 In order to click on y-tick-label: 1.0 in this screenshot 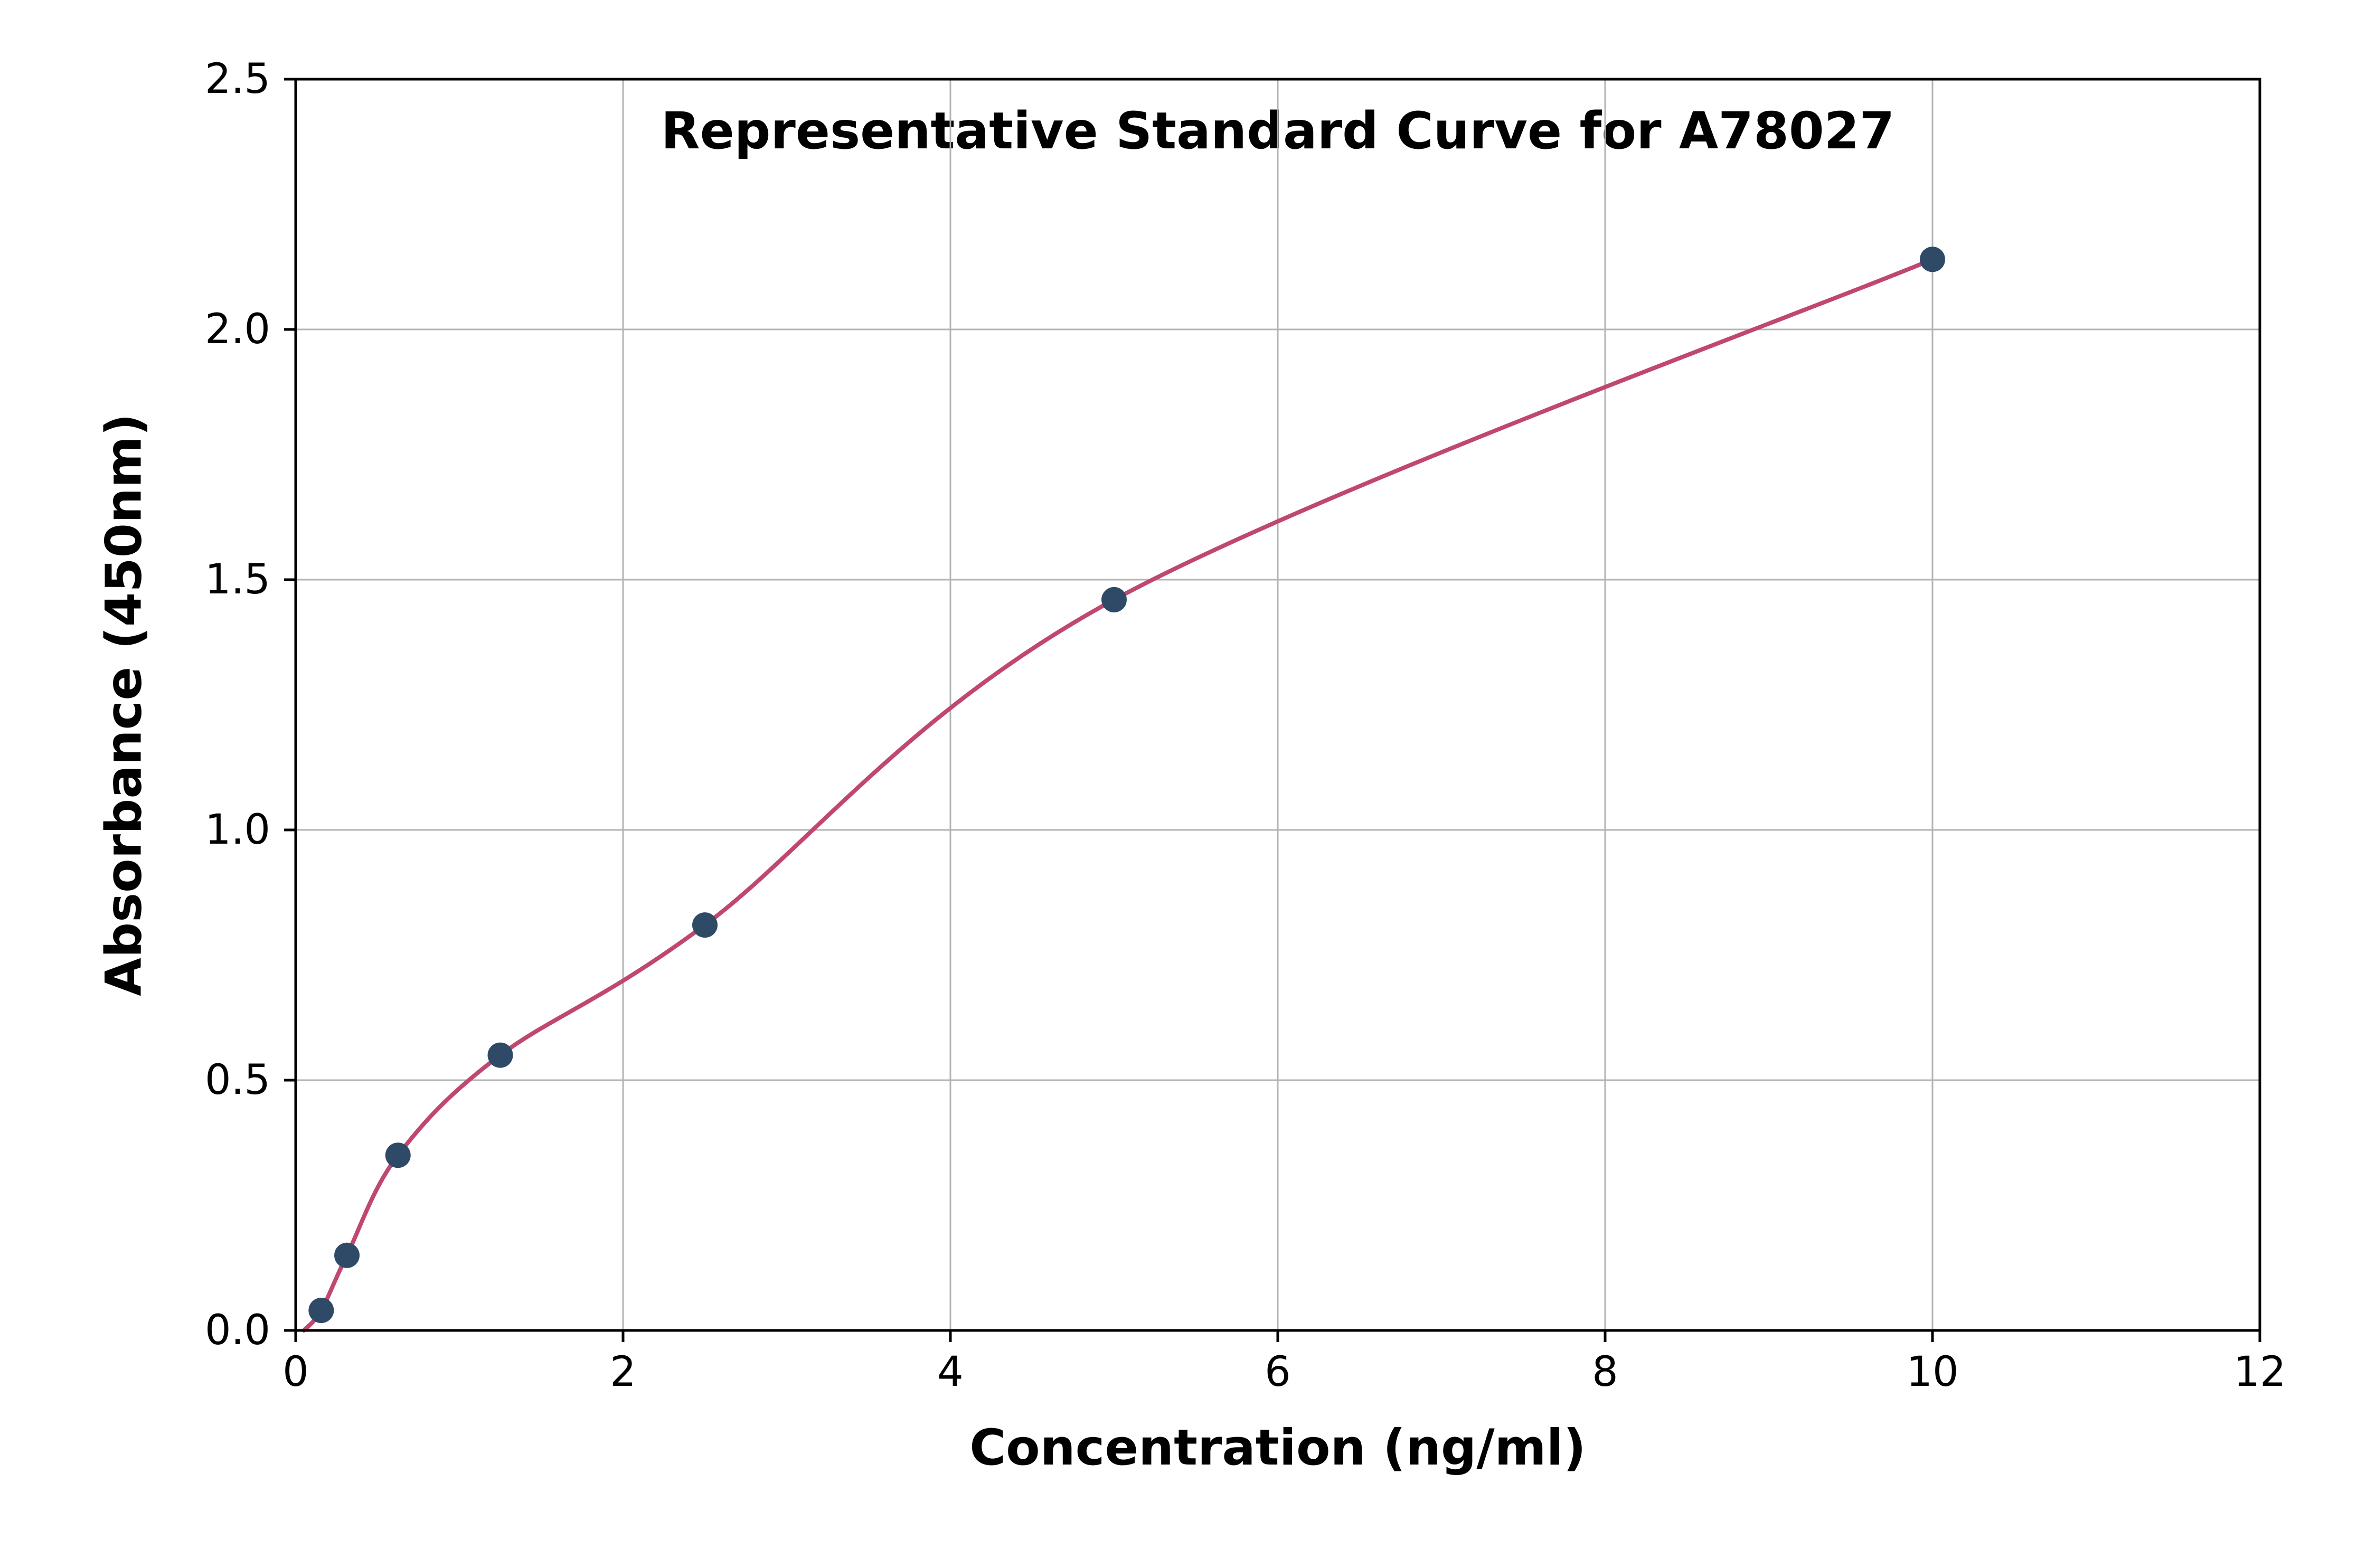, I will do `click(237, 830)`.